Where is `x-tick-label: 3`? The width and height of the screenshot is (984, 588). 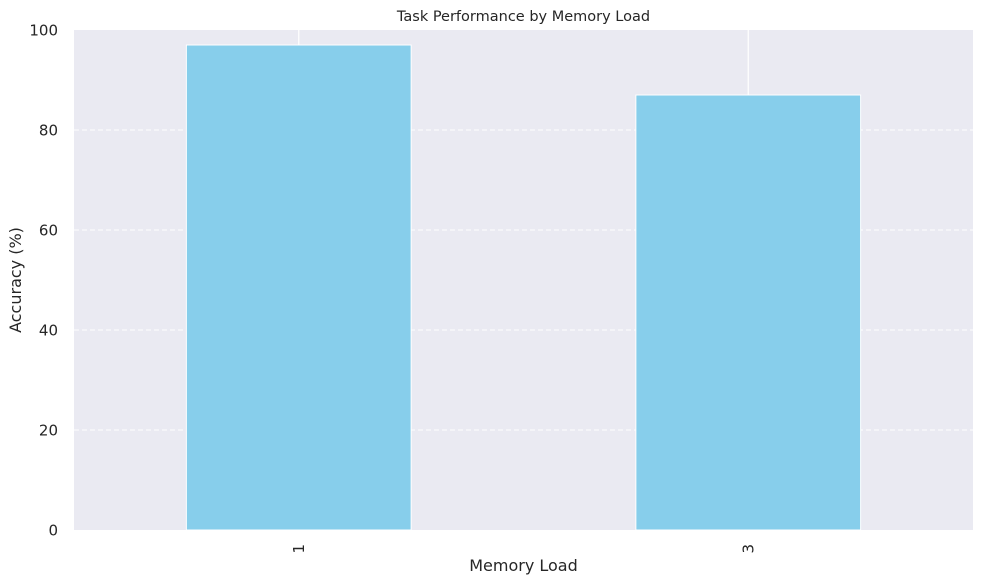
x-tick-label: 3 is located at coordinates (748, 549).